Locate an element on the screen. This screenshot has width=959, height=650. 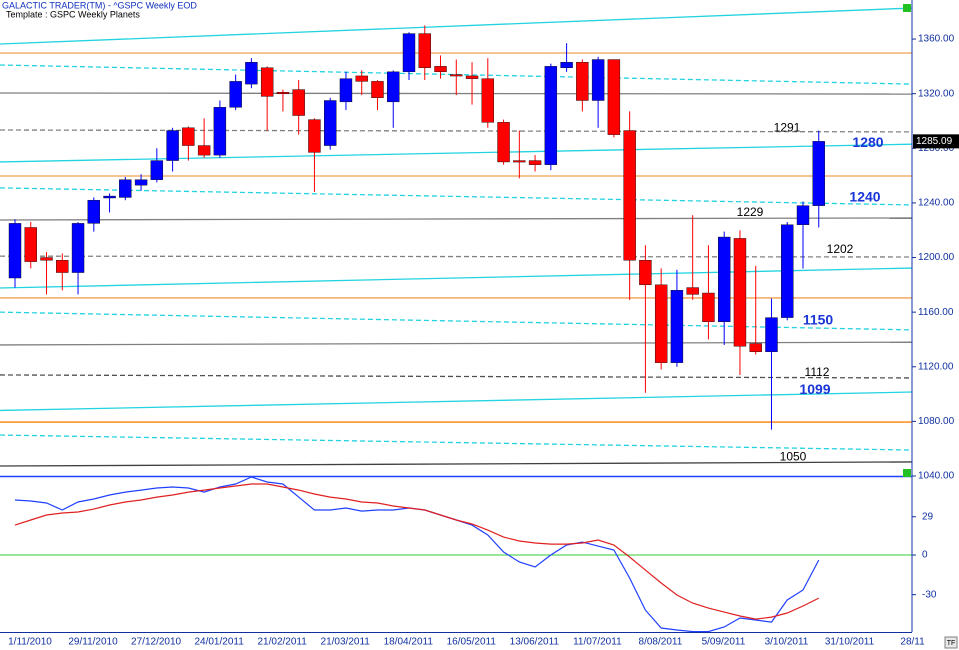
y-tick-label: 1120.00 is located at coordinates (936, 366).